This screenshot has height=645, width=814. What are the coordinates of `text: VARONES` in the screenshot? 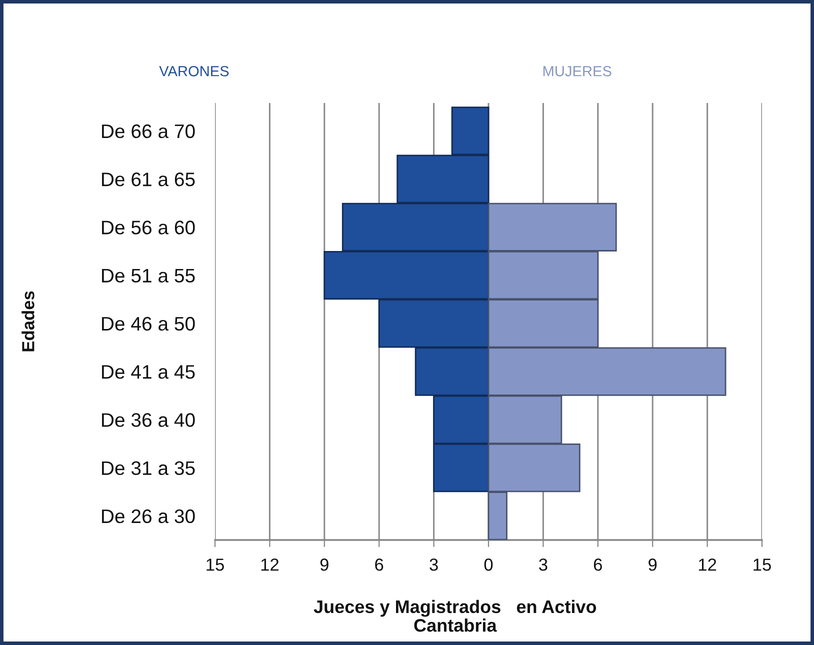 It's located at (194, 71).